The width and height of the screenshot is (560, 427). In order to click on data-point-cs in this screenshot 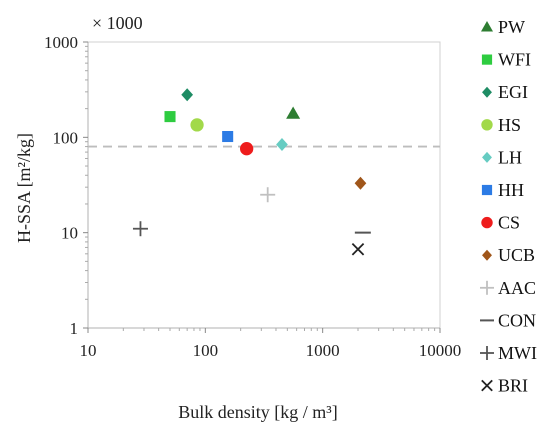, I will do `click(247, 149)`.